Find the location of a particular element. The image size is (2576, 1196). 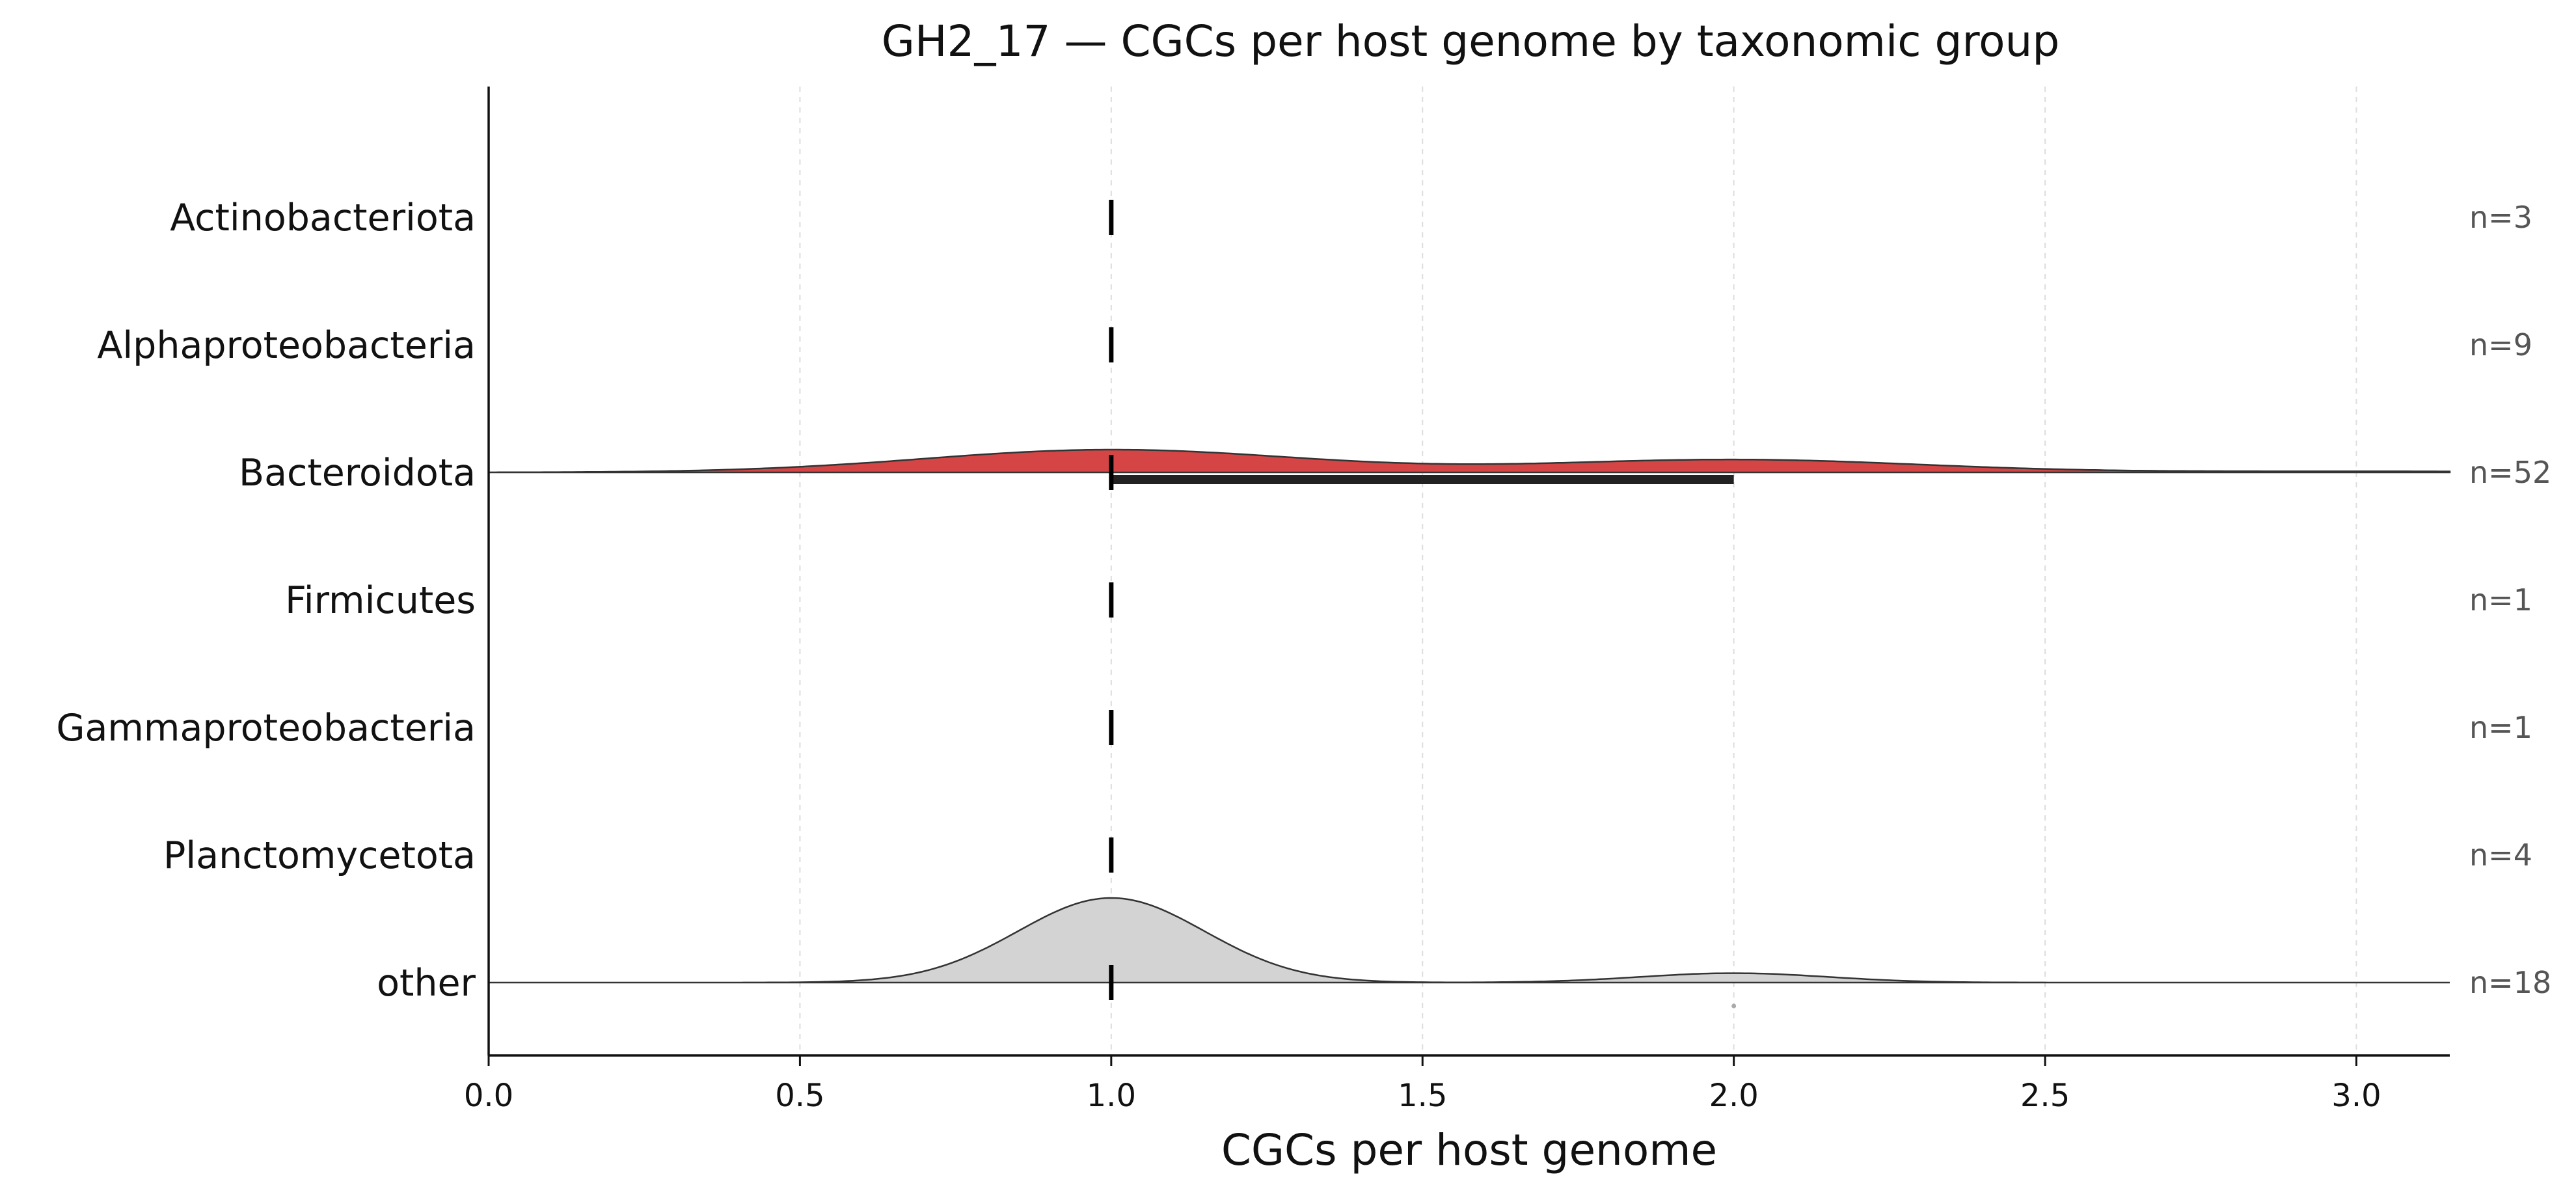

x-axis-ticks: 0.0 0.5 1.0 1.5 2.0 2.5 3.0 is located at coordinates (1423, 1084).